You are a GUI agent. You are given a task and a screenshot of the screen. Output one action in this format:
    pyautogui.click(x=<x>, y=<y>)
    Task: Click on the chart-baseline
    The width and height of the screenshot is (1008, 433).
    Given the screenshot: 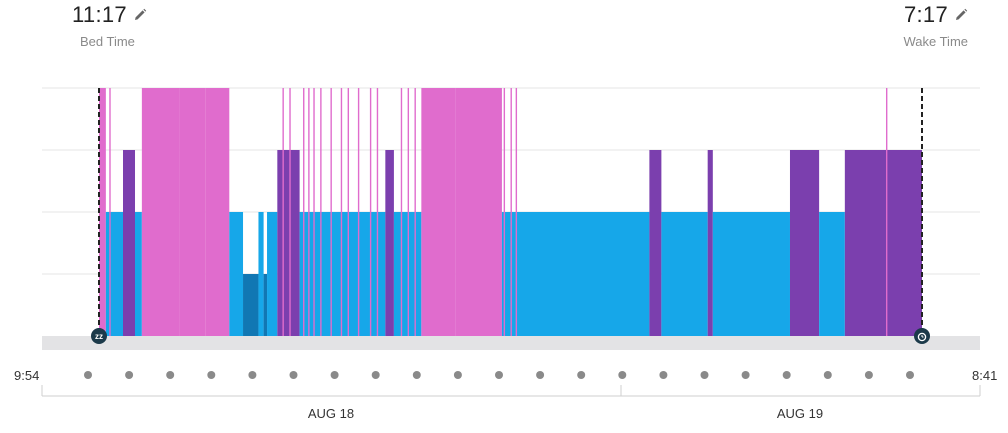 What is the action you would take?
    pyautogui.click(x=511, y=343)
    